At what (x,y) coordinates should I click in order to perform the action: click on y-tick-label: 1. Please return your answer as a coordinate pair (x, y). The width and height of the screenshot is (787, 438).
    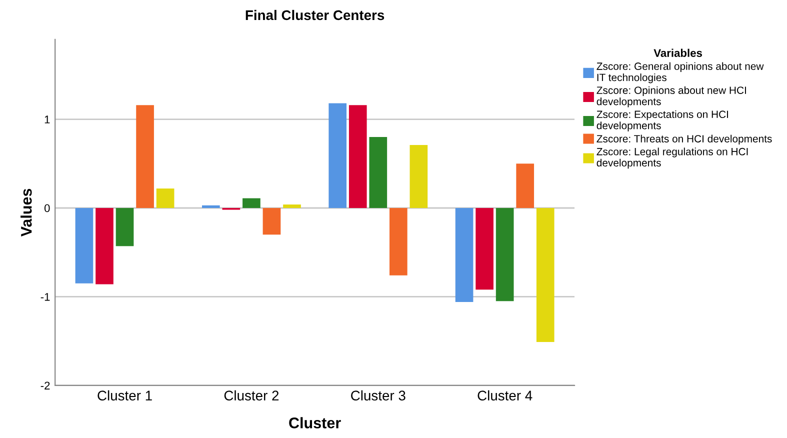
    Looking at the image, I should click on (47, 120).